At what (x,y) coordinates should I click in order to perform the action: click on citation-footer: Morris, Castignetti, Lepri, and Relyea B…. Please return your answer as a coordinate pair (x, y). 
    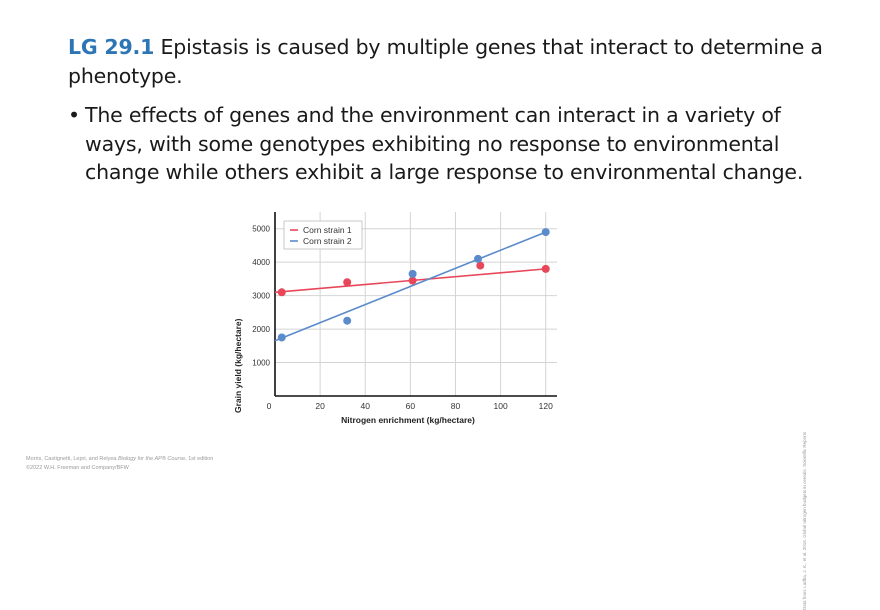
    Looking at the image, I should click on (119, 464).